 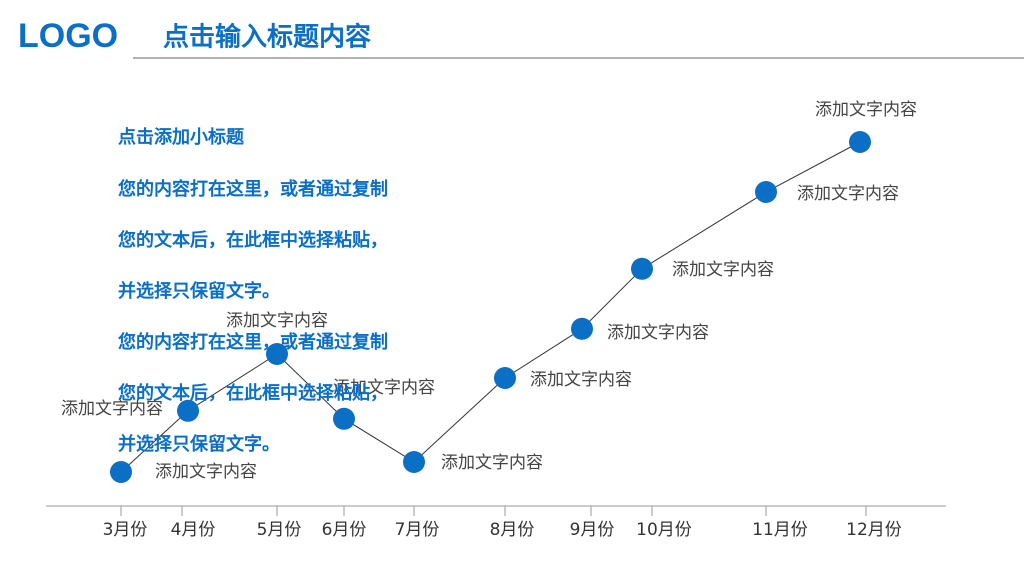 I want to click on x-tick-label: 4月份, so click(x=193, y=530).